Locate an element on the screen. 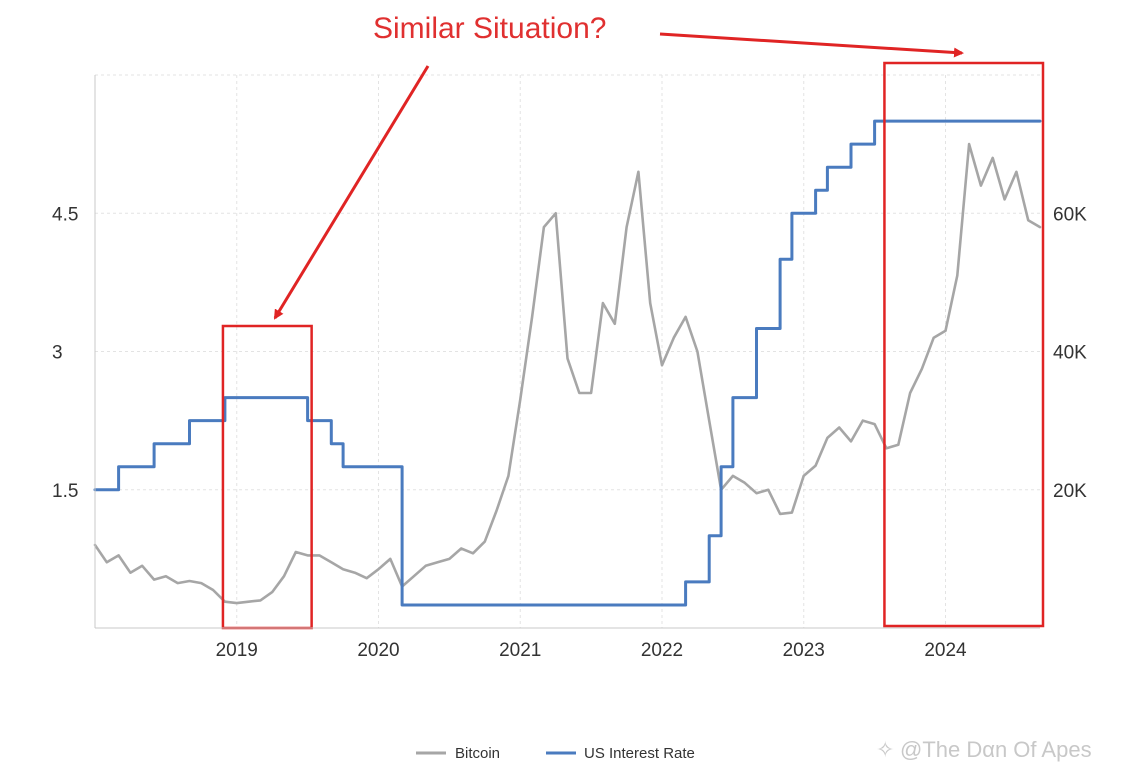 This screenshot has height=769, width=1125. arrow-right is located at coordinates (811, 45).